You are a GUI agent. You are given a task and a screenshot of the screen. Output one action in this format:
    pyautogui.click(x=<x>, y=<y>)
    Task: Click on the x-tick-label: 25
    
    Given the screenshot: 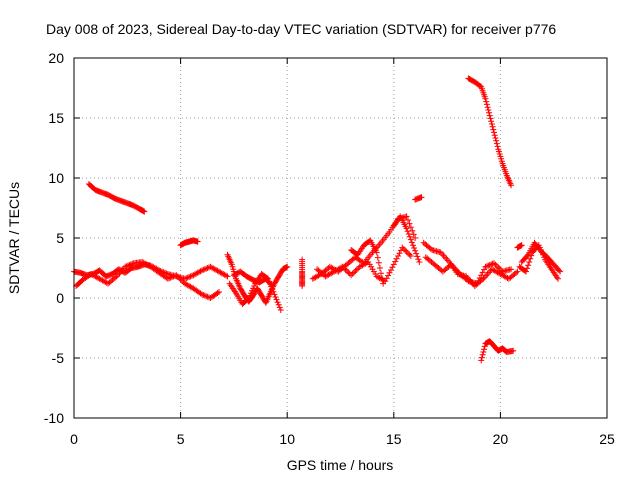 What is the action you would take?
    pyautogui.click(x=607, y=439)
    